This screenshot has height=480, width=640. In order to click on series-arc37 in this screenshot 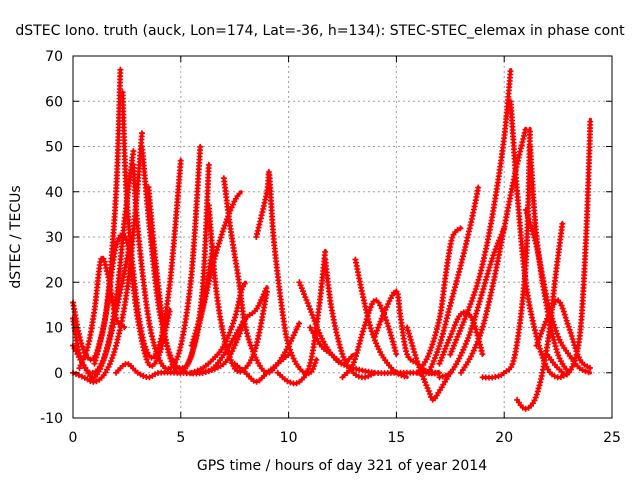, I will do `click(569, 247)`.